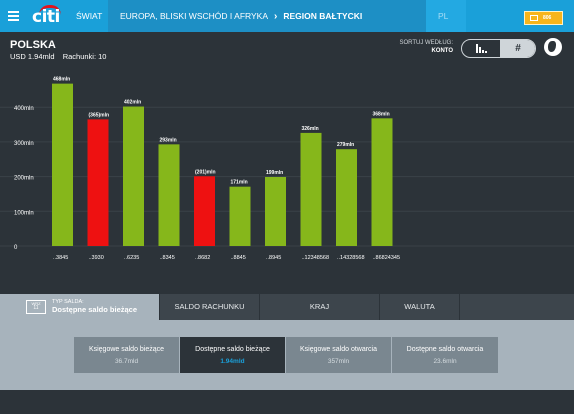 Image resolution: width=574 pixels, height=414 pixels. Describe the element at coordinates (126, 361) in the screenshot. I see `card-value: 36.7mld` at that location.